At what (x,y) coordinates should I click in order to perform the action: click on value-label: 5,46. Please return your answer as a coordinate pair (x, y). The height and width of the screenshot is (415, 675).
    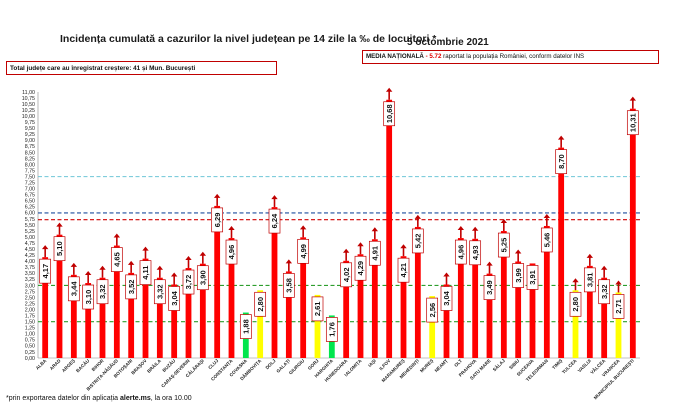
    Looking at the image, I should click on (546, 240).